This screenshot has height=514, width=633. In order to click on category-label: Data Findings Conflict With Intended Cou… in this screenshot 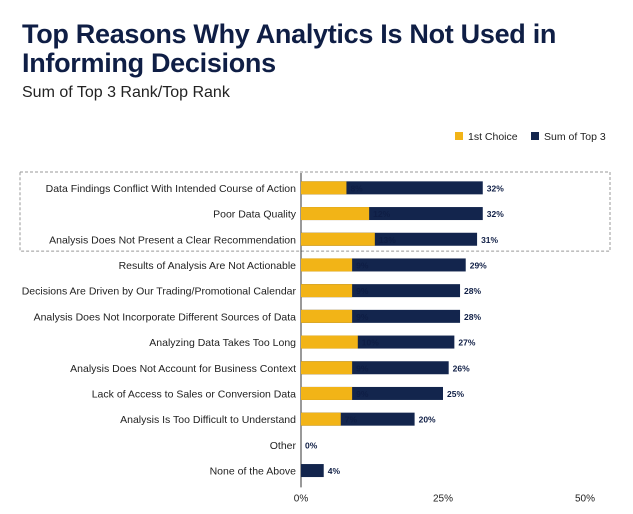, I will do `click(171, 189)`.